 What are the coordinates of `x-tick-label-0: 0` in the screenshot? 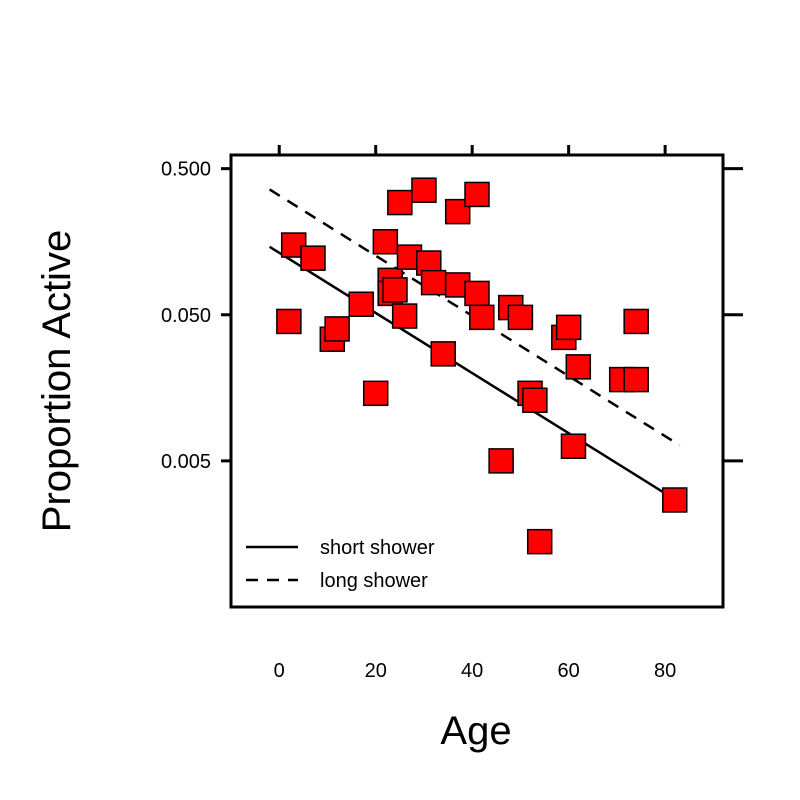 It's located at (279, 671).